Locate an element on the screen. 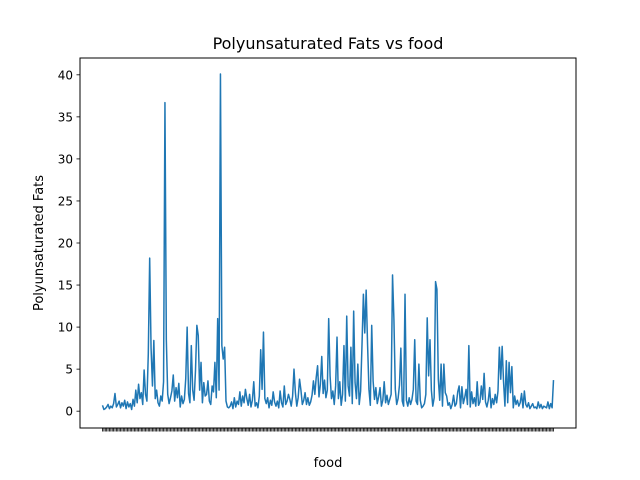 This screenshot has height=480, width=640. y-tick-label: 30 is located at coordinates (65, 159).